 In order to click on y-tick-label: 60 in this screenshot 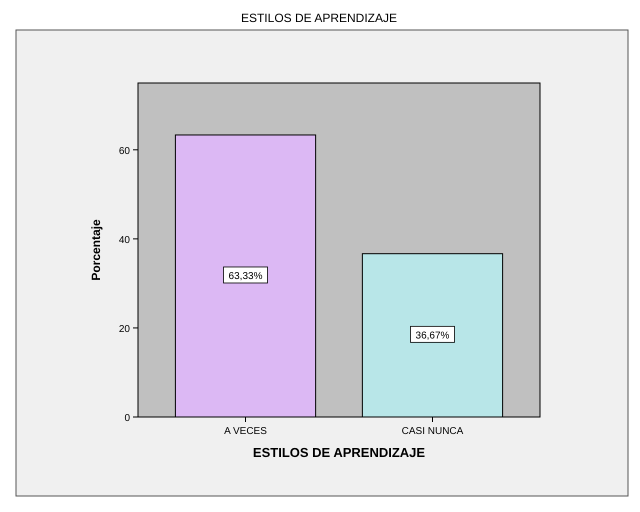, I will do `click(124, 151)`.